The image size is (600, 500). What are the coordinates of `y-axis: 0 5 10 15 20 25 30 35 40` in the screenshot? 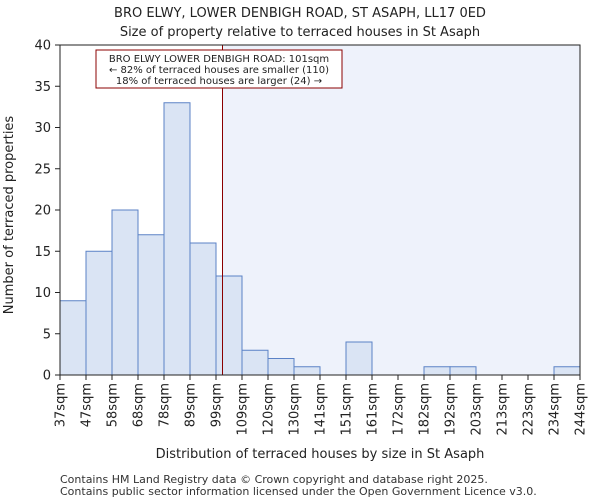 It's located at (47, 211).